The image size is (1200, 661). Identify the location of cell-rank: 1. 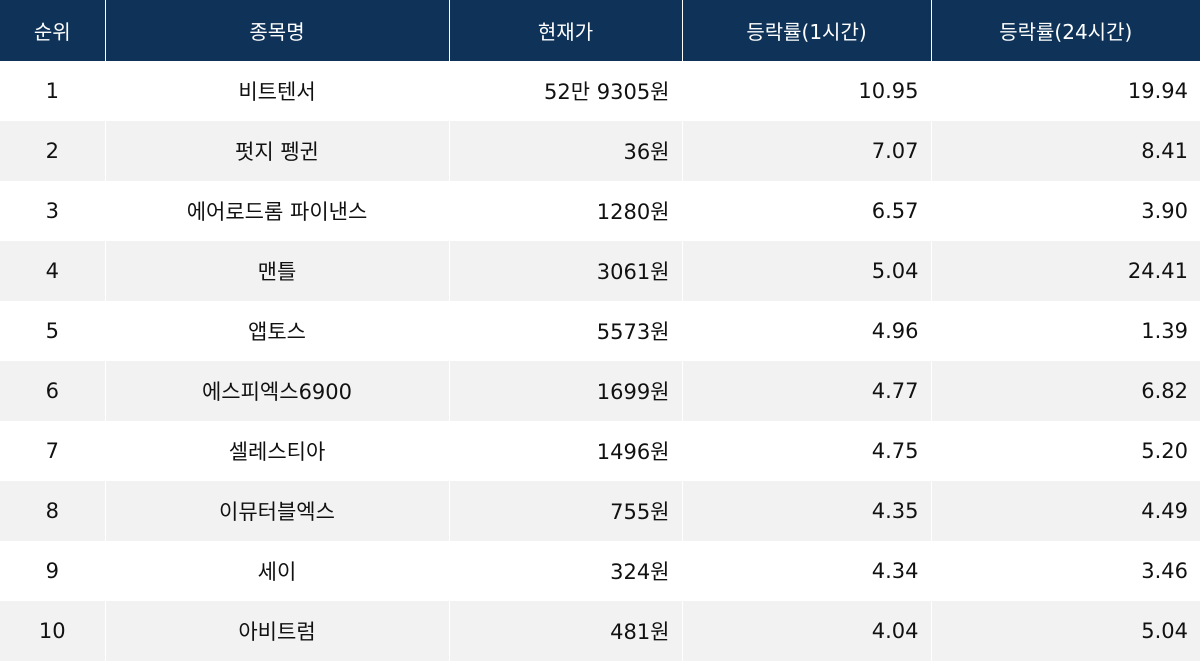
(53, 91).